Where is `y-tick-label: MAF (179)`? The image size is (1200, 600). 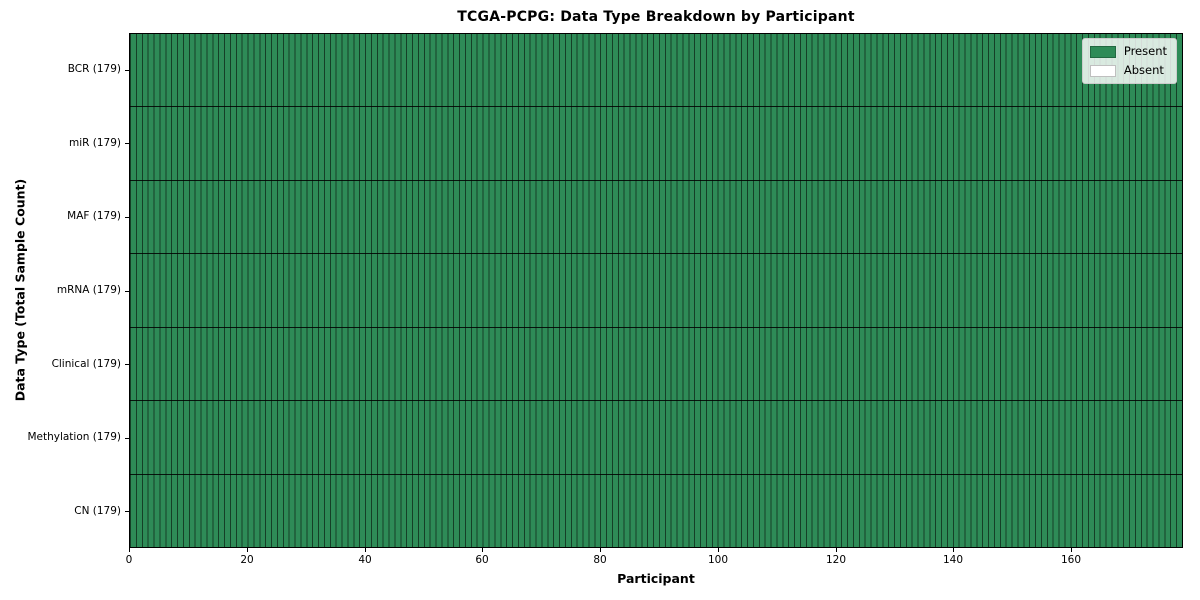 y-tick-label: MAF (179) is located at coordinates (94, 216).